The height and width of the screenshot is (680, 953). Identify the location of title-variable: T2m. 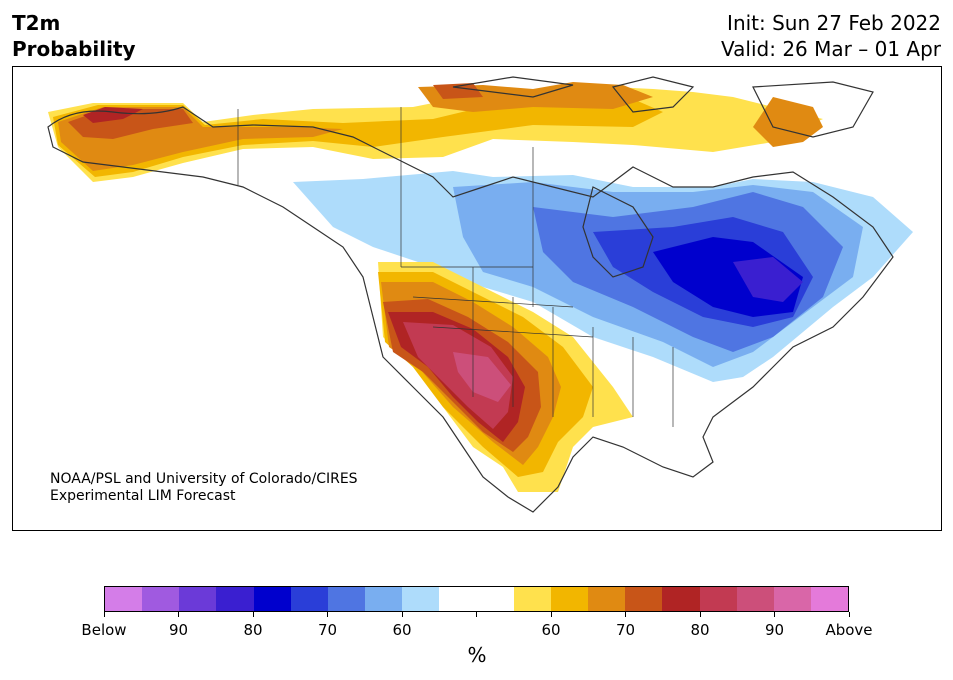
(36, 23).